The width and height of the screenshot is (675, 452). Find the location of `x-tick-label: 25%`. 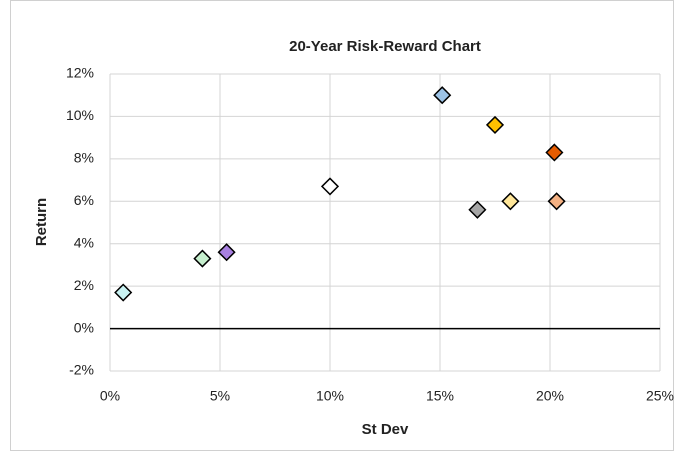

x-tick-label: 25% is located at coordinates (660, 396).